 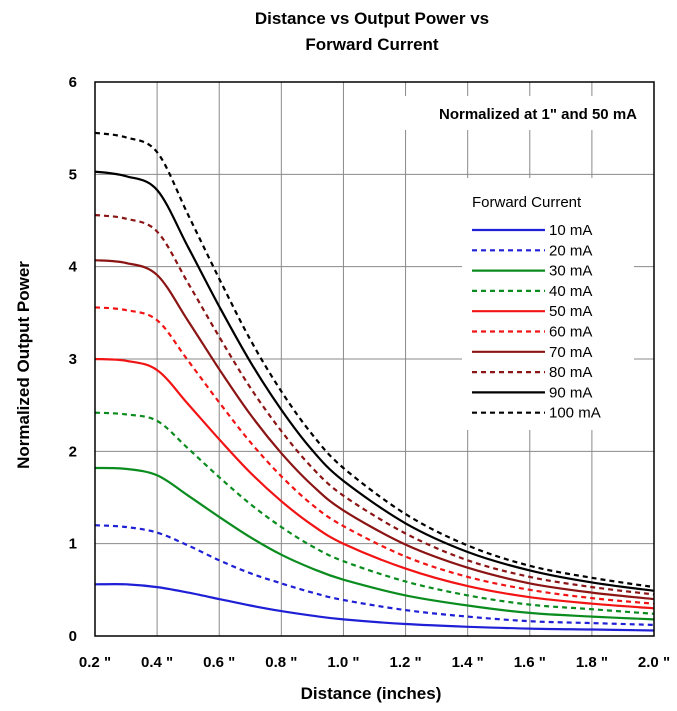 What do you see at coordinates (73, 636) in the screenshot?
I see `y-tick-label: 0` at bounding box center [73, 636].